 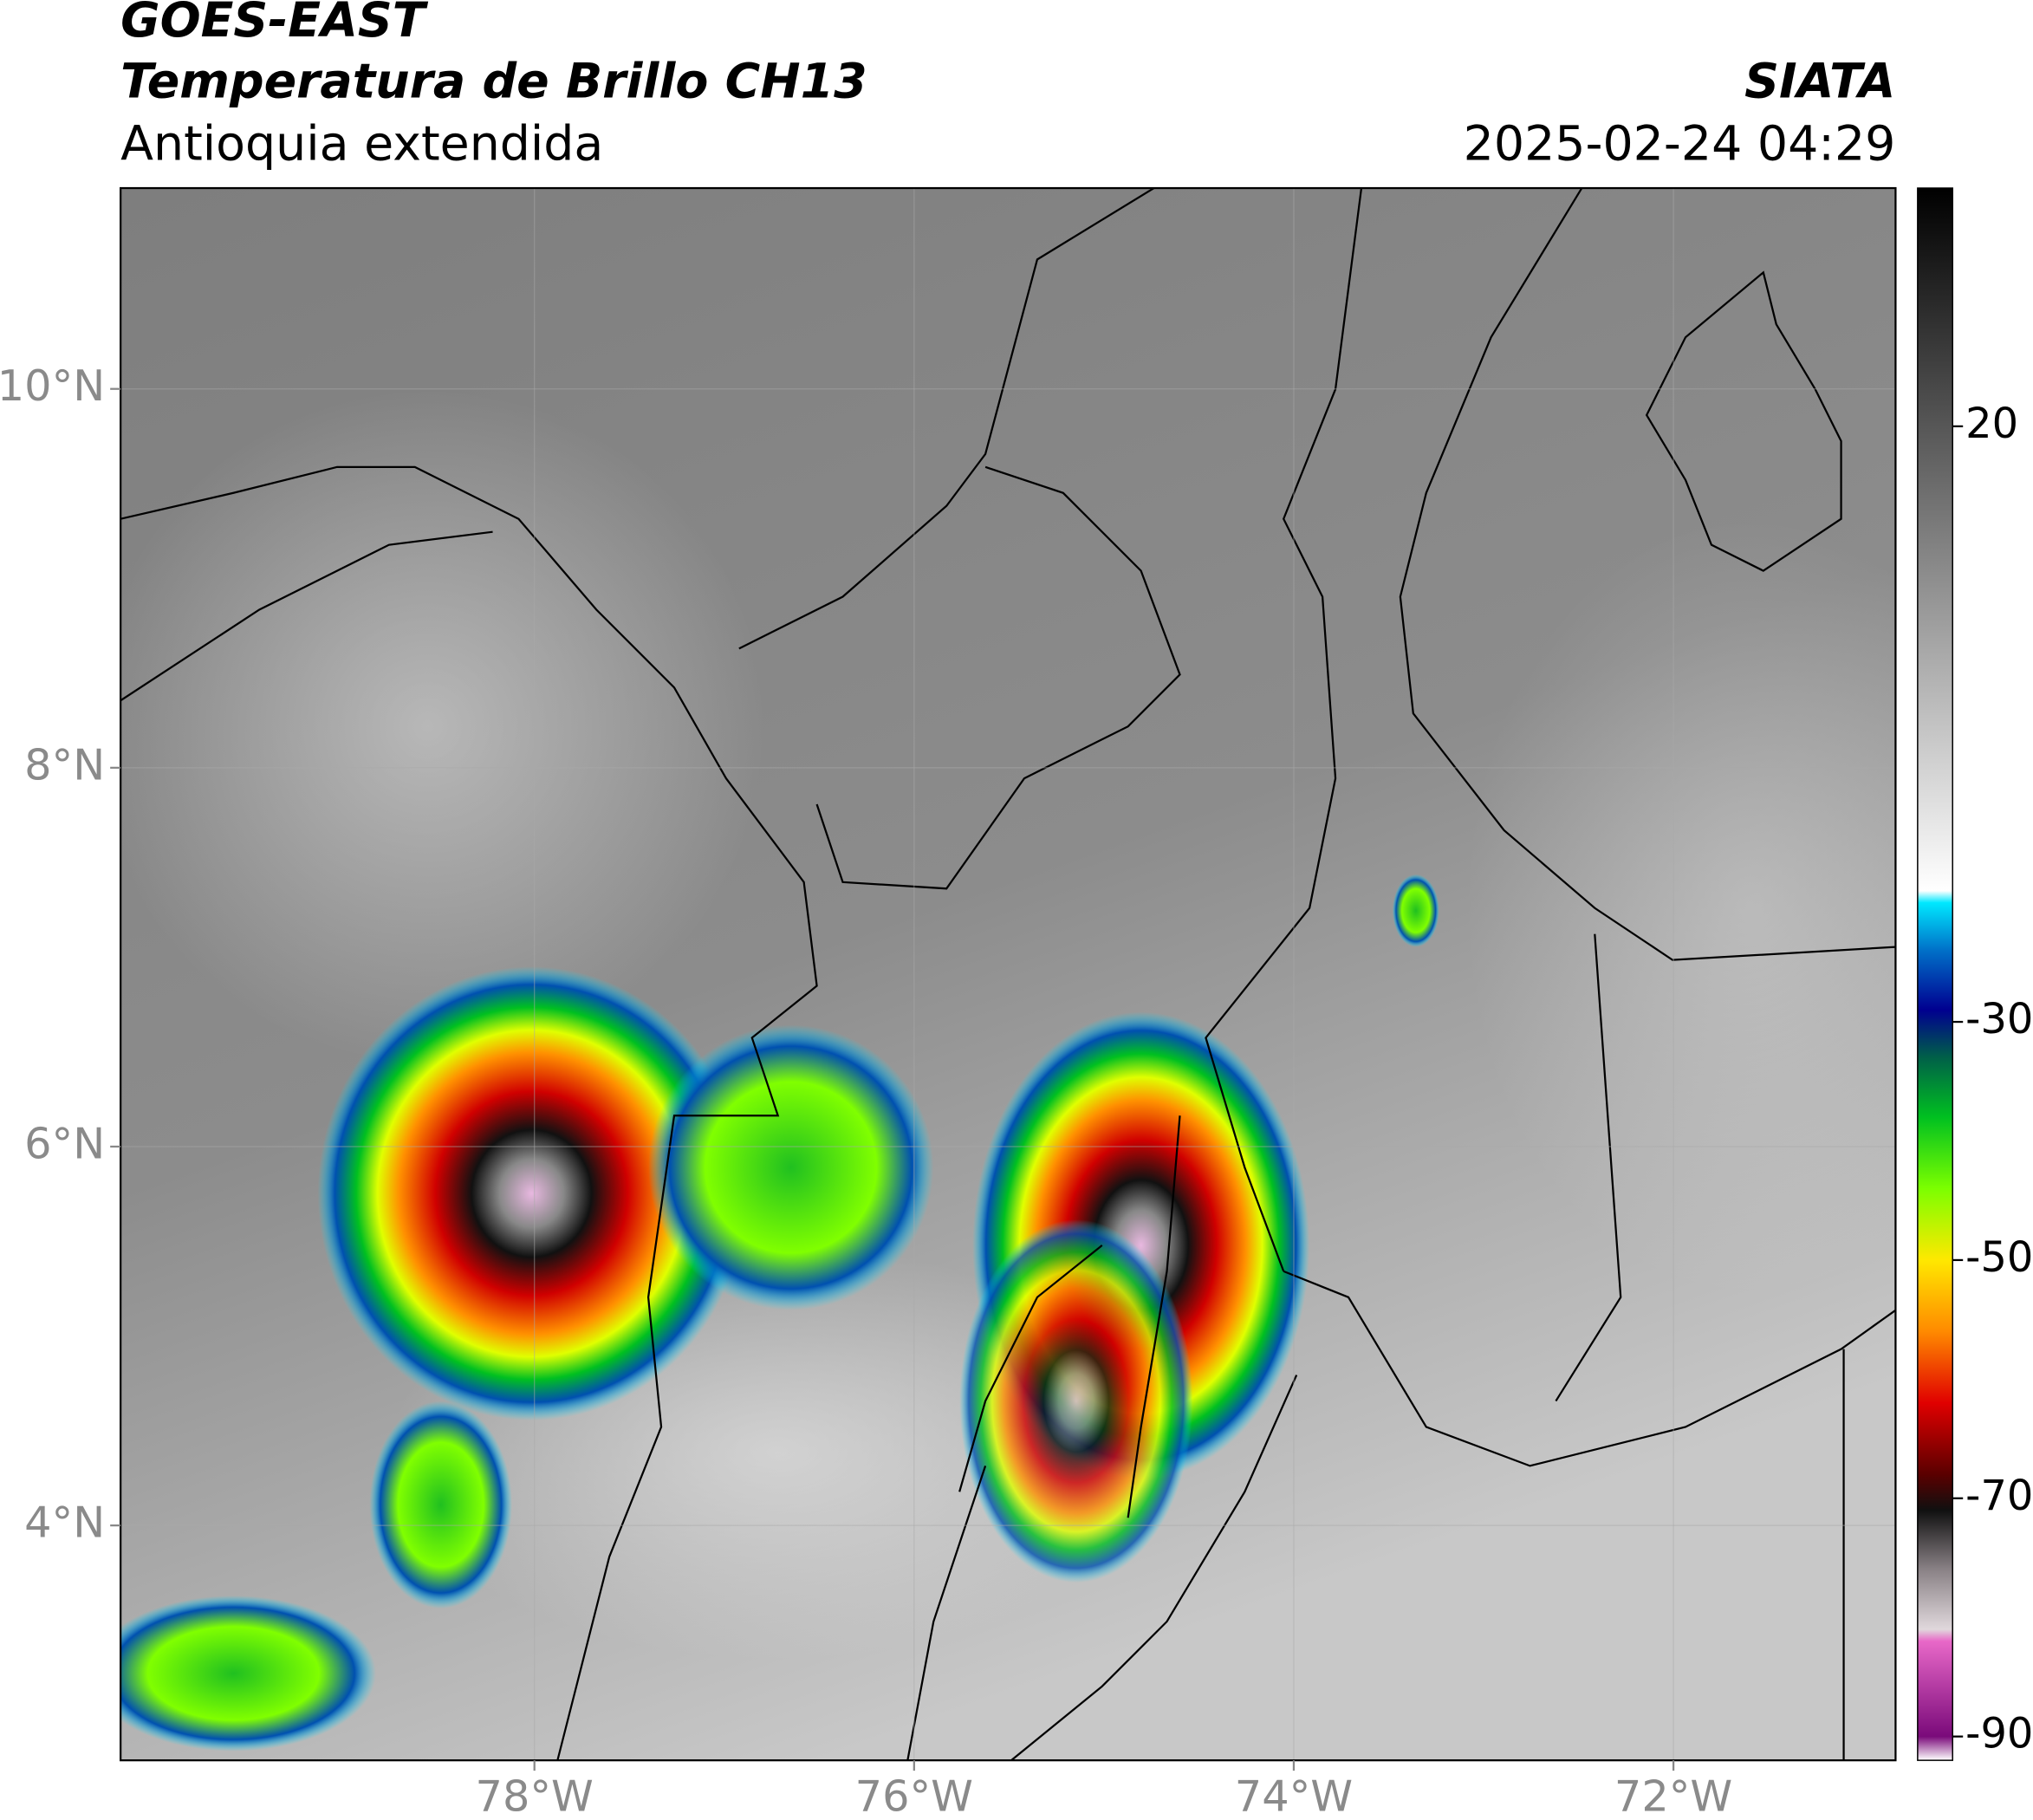 What do you see at coordinates (1673, 1795) in the screenshot?
I see `x-tick-label: 72°W` at bounding box center [1673, 1795].